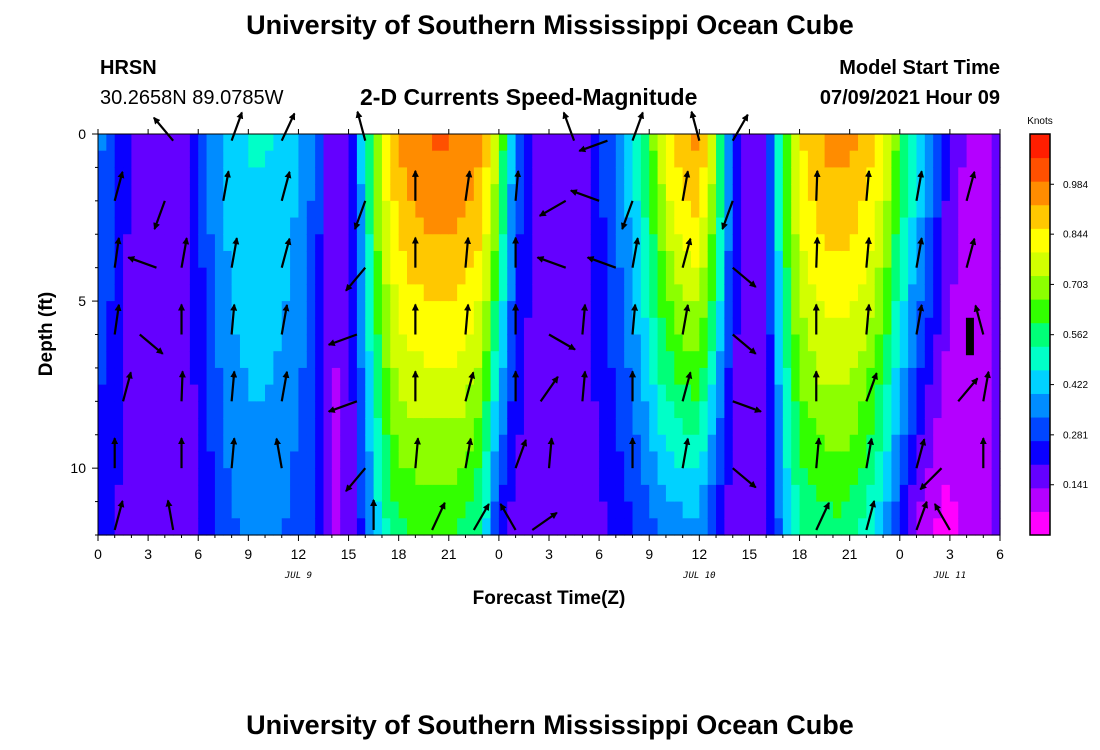 The image size is (1100, 750). Describe the element at coordinates (349, 554) in the screenshot. I see `x-tick-label: 15` at that location.